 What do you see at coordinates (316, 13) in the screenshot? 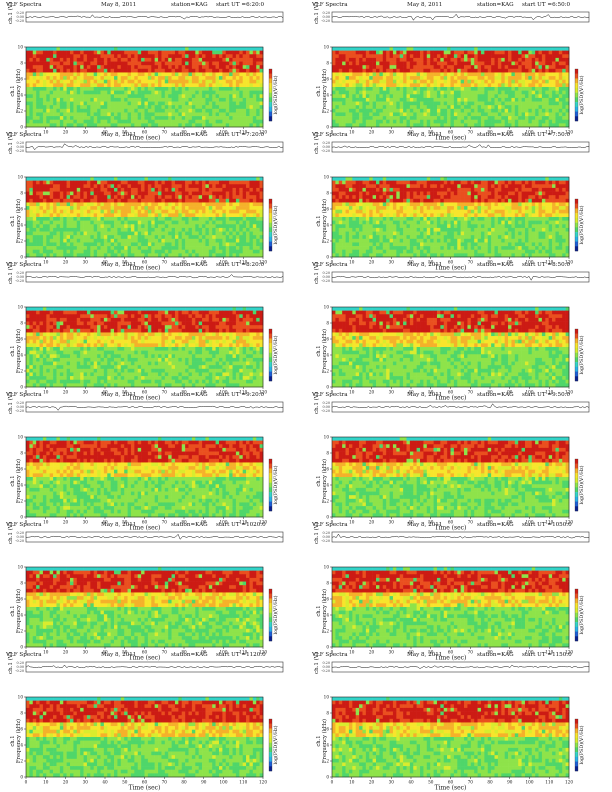
I see `voltage-axis-label: ch.1 (V)` at bounding box center [316, 13].